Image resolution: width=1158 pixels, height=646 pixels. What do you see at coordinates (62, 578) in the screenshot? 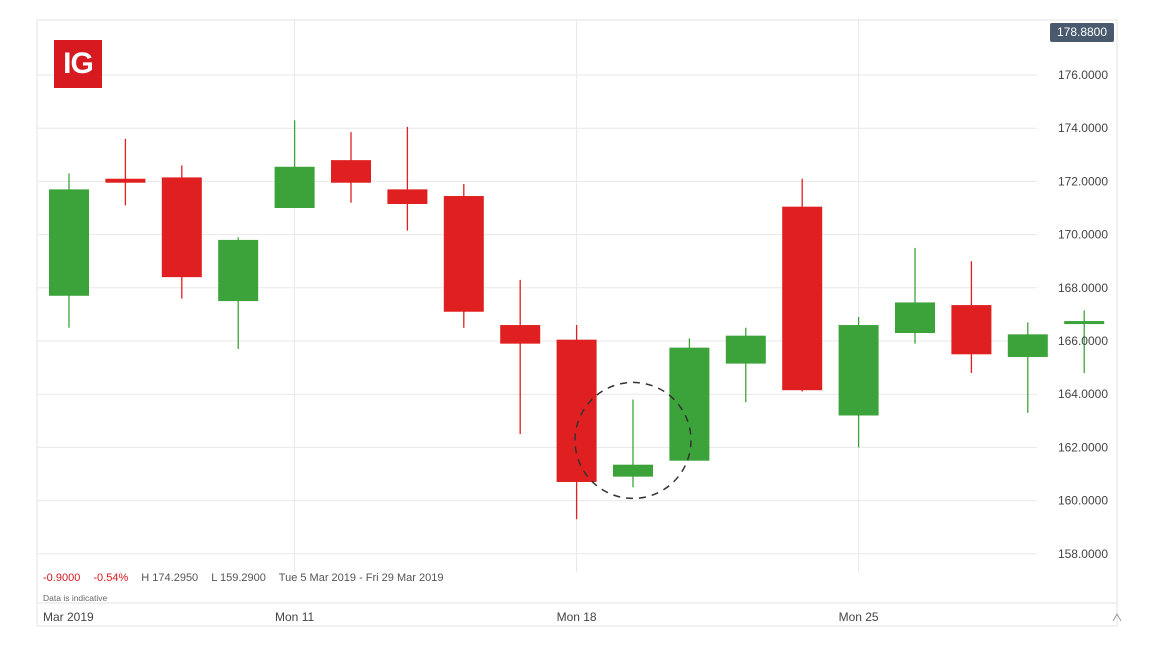
I see `change-value: -0.9000` at bounding box center [62, 578].